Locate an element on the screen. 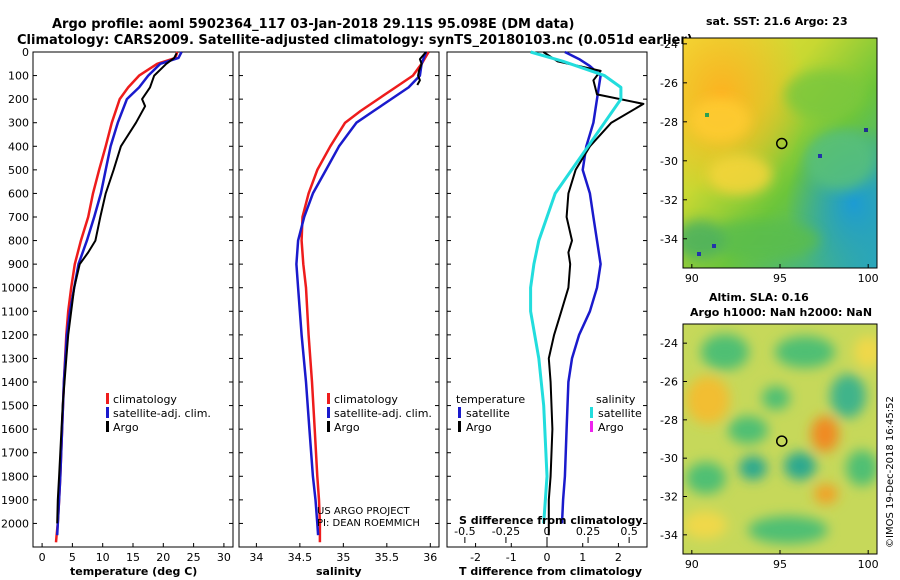 The width and height of the screenshot is (900, 580). series-line-climatology is located at coordinates (365, 297).